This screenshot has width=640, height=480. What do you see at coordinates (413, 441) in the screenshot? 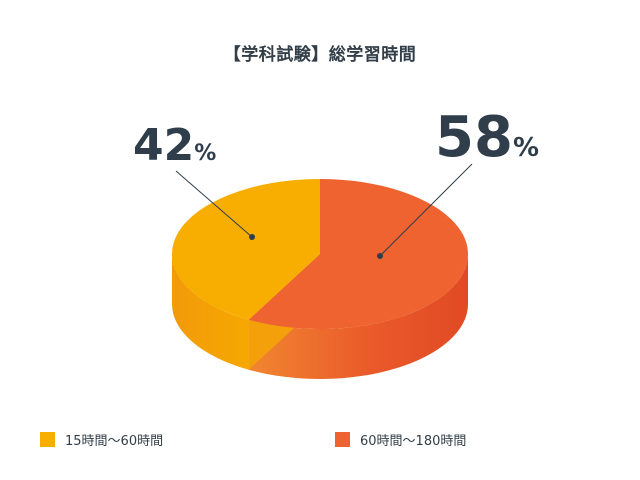
I see `legend-label-60-180: 60時間〜180時間` at bounding box center [413, 441].